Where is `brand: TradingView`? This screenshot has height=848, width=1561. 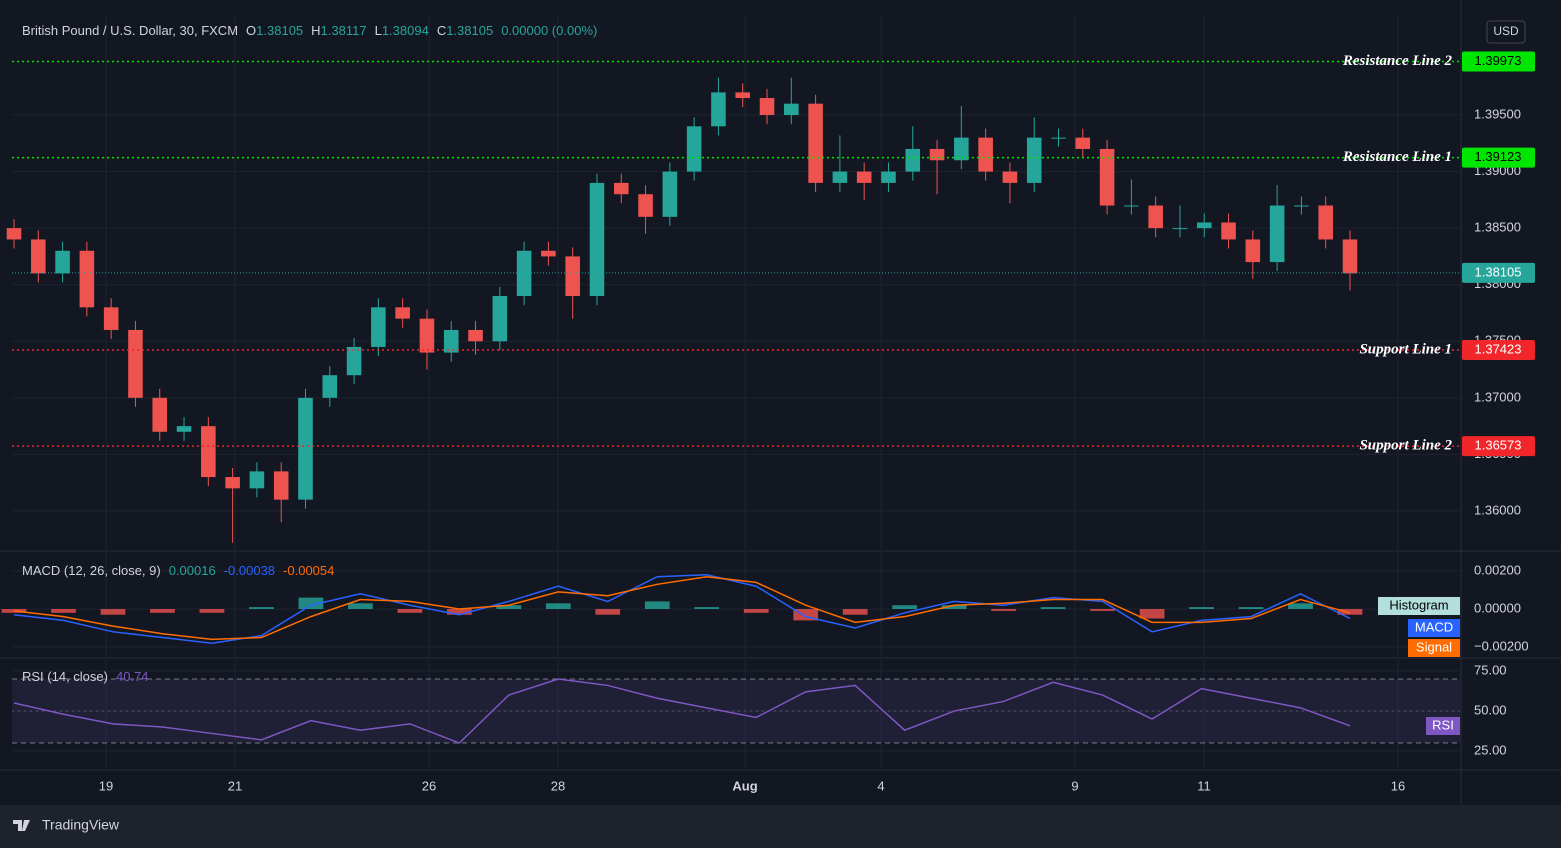
brand: TradingView is located at coordinates (66, 825).